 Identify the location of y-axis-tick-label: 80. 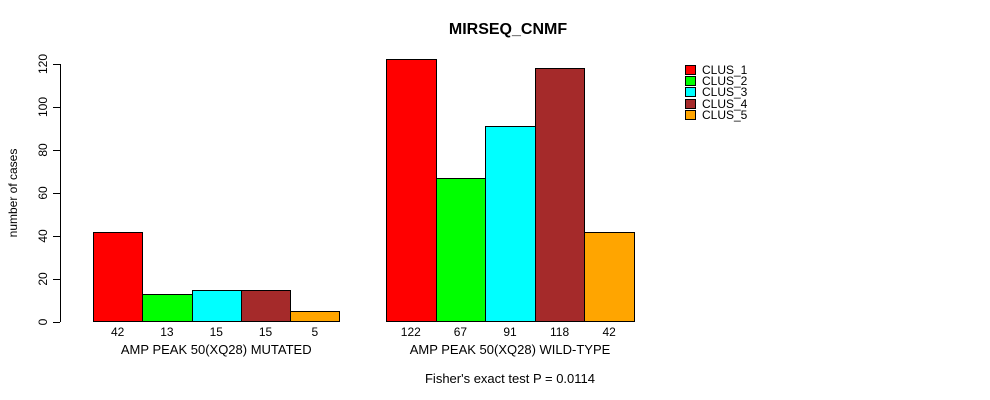
(43, 149).